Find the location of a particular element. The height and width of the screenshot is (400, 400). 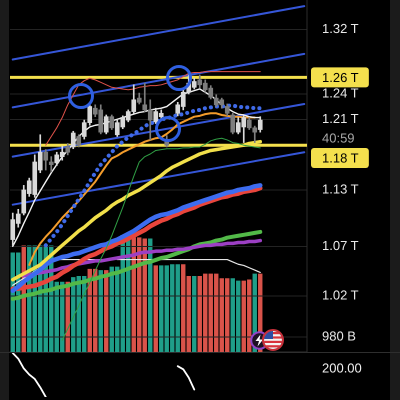

y-tick-label: 1.02 T is located at coordinates (340, 294).